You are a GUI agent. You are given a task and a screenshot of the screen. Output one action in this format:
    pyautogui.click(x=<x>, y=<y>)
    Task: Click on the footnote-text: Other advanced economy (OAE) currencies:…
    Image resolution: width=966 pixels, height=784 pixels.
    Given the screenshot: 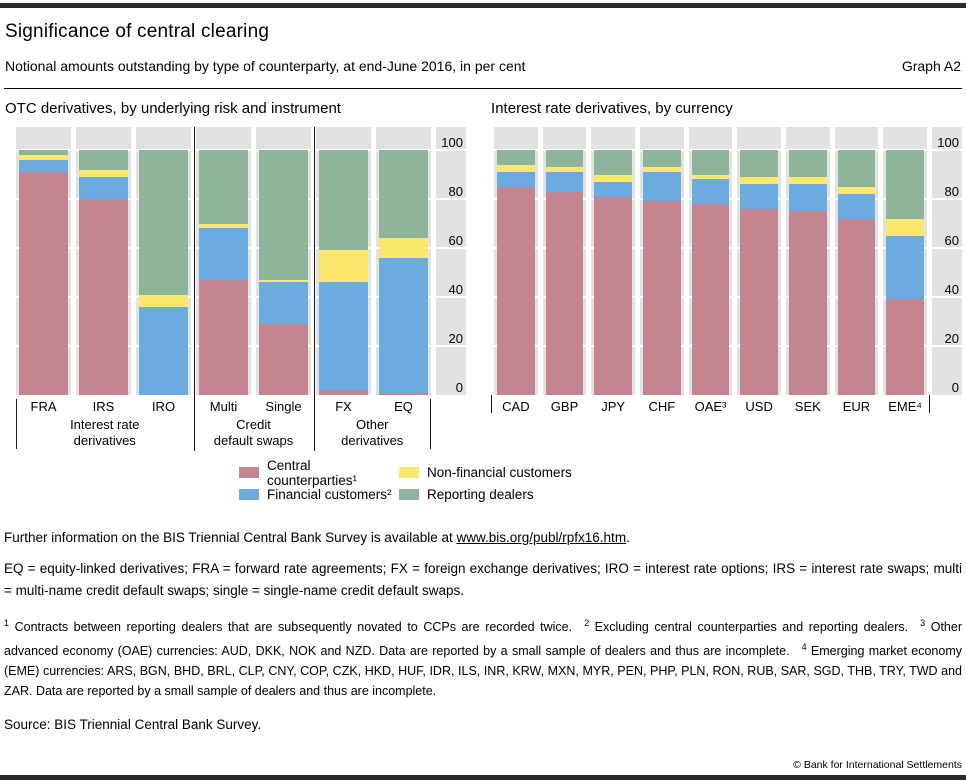 What is the action you would take?
    pyautogui.click(x=483, y=639)
    